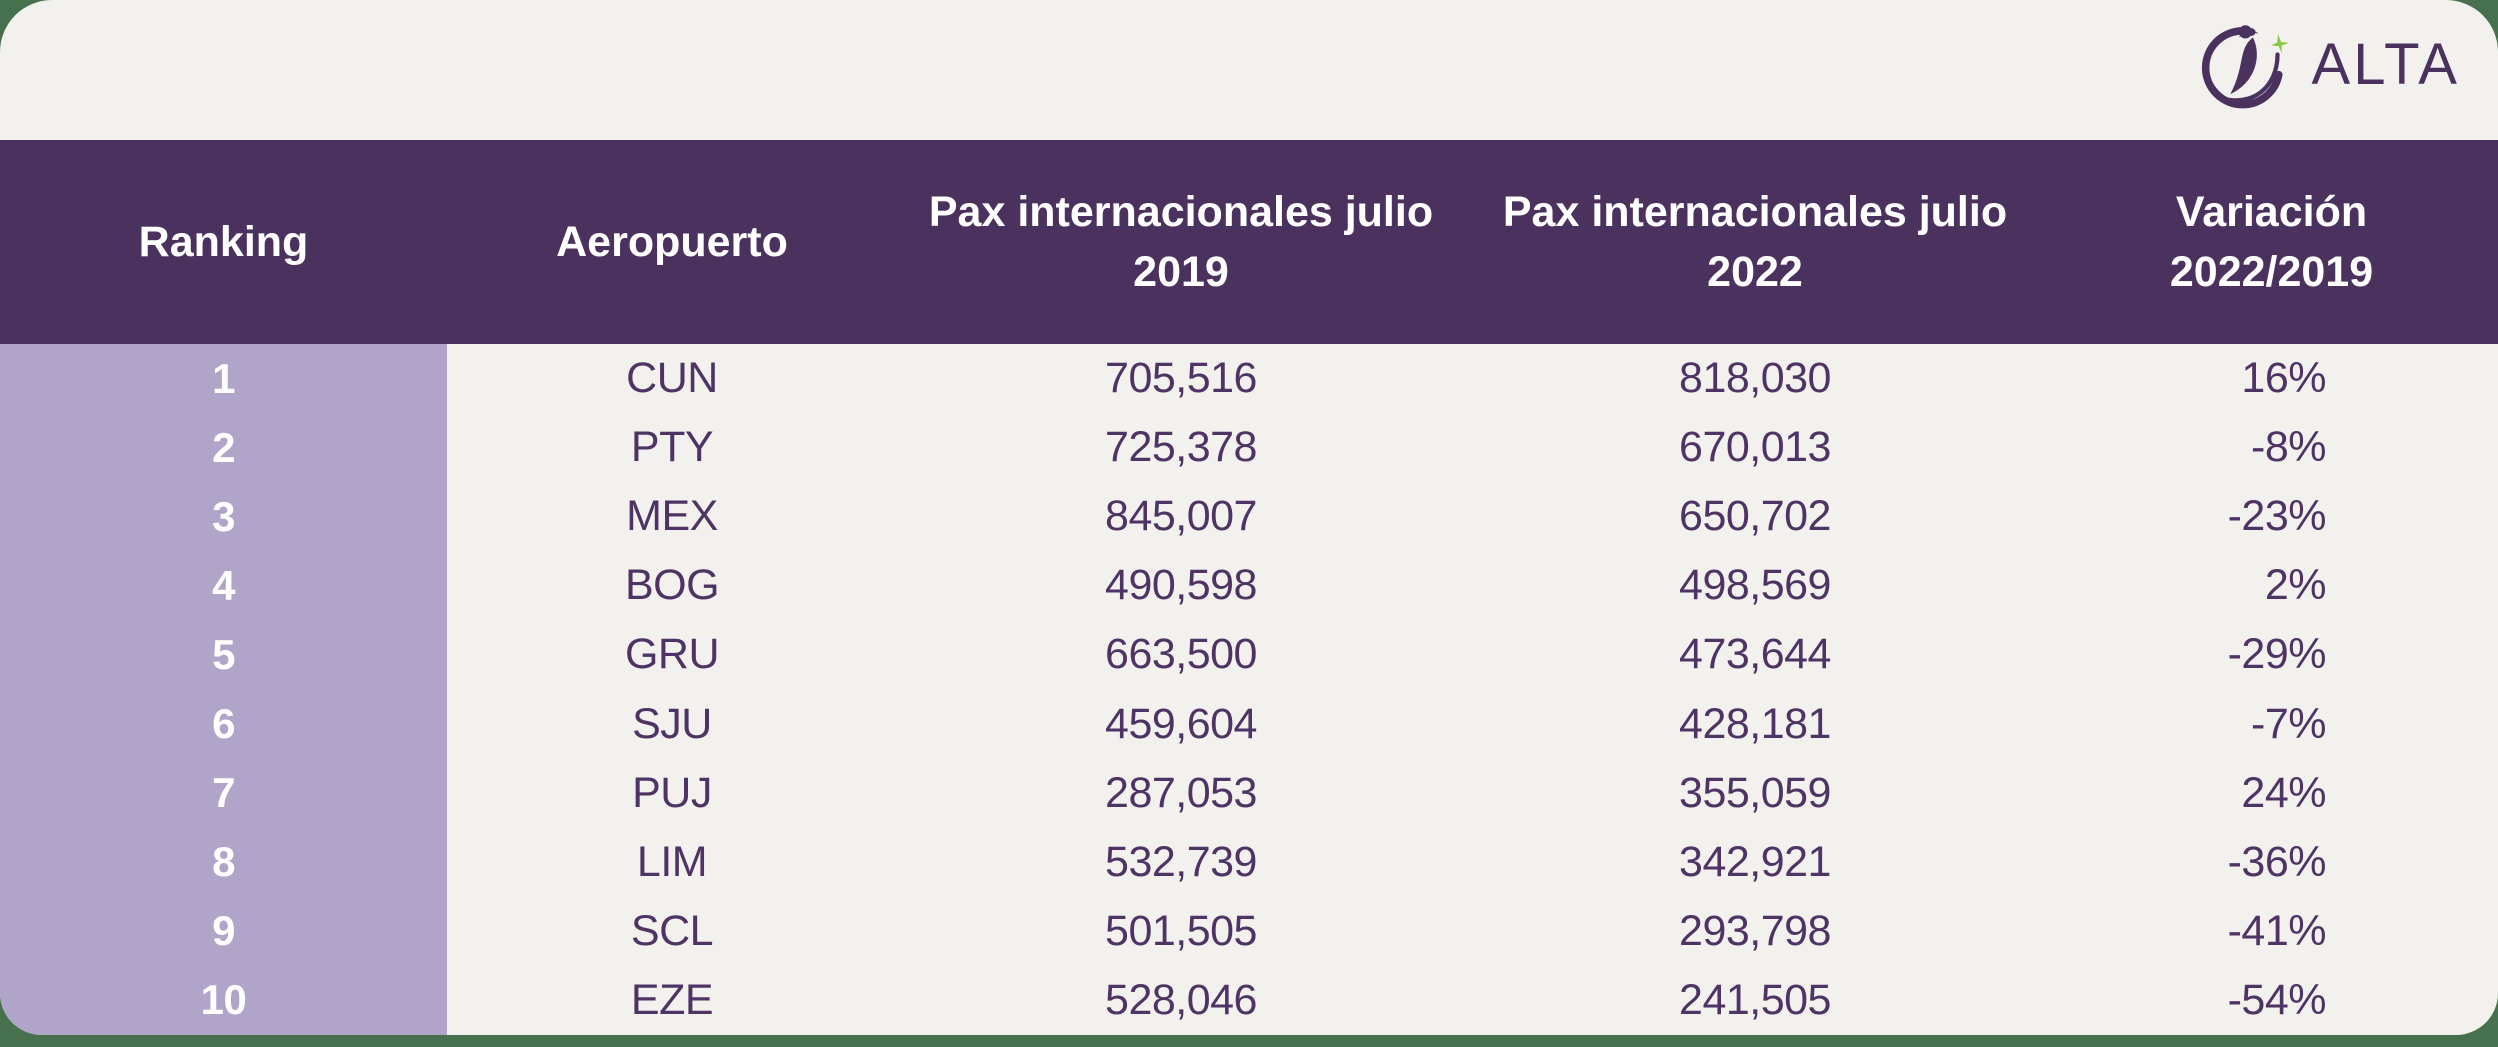 The height and width of the screenshot is (1047, 2498). What do you see at coordinates (2385, 64) in the screenshot?
I see `alta-logo-text: ALTA` at bounding box center [2385, 64].